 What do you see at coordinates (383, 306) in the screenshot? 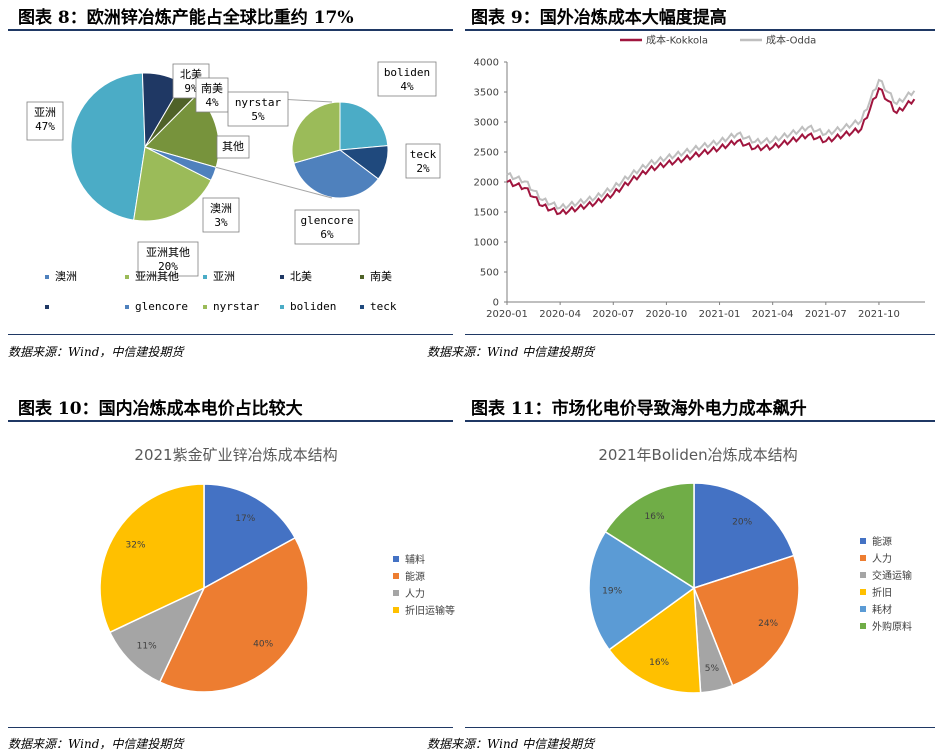
I see `legend-label-9: teck` at bounding box center [383, 306].